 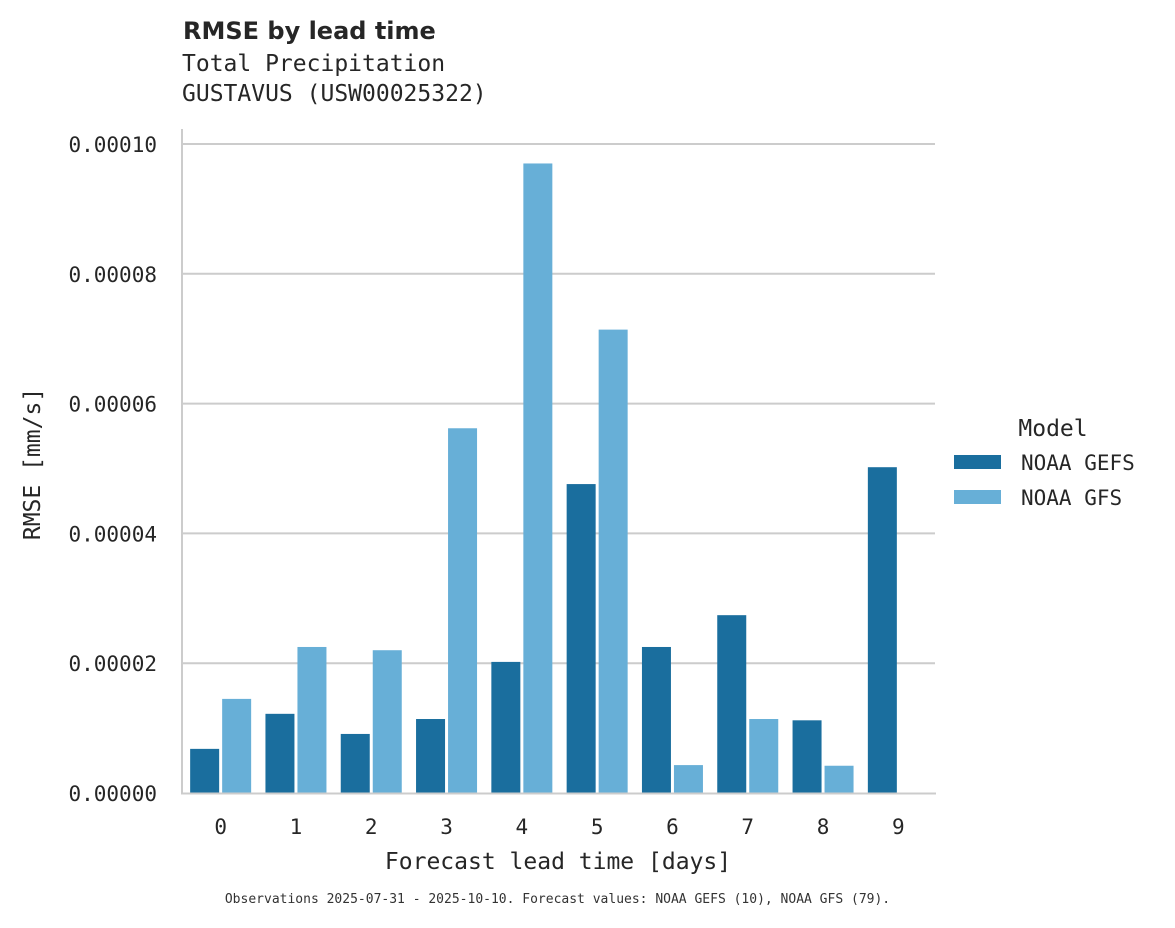 What do you see at coordinates (112, 275) in the screenshot?
I see `y-tick-label: 0.00008` at bounding box center [112, 275].